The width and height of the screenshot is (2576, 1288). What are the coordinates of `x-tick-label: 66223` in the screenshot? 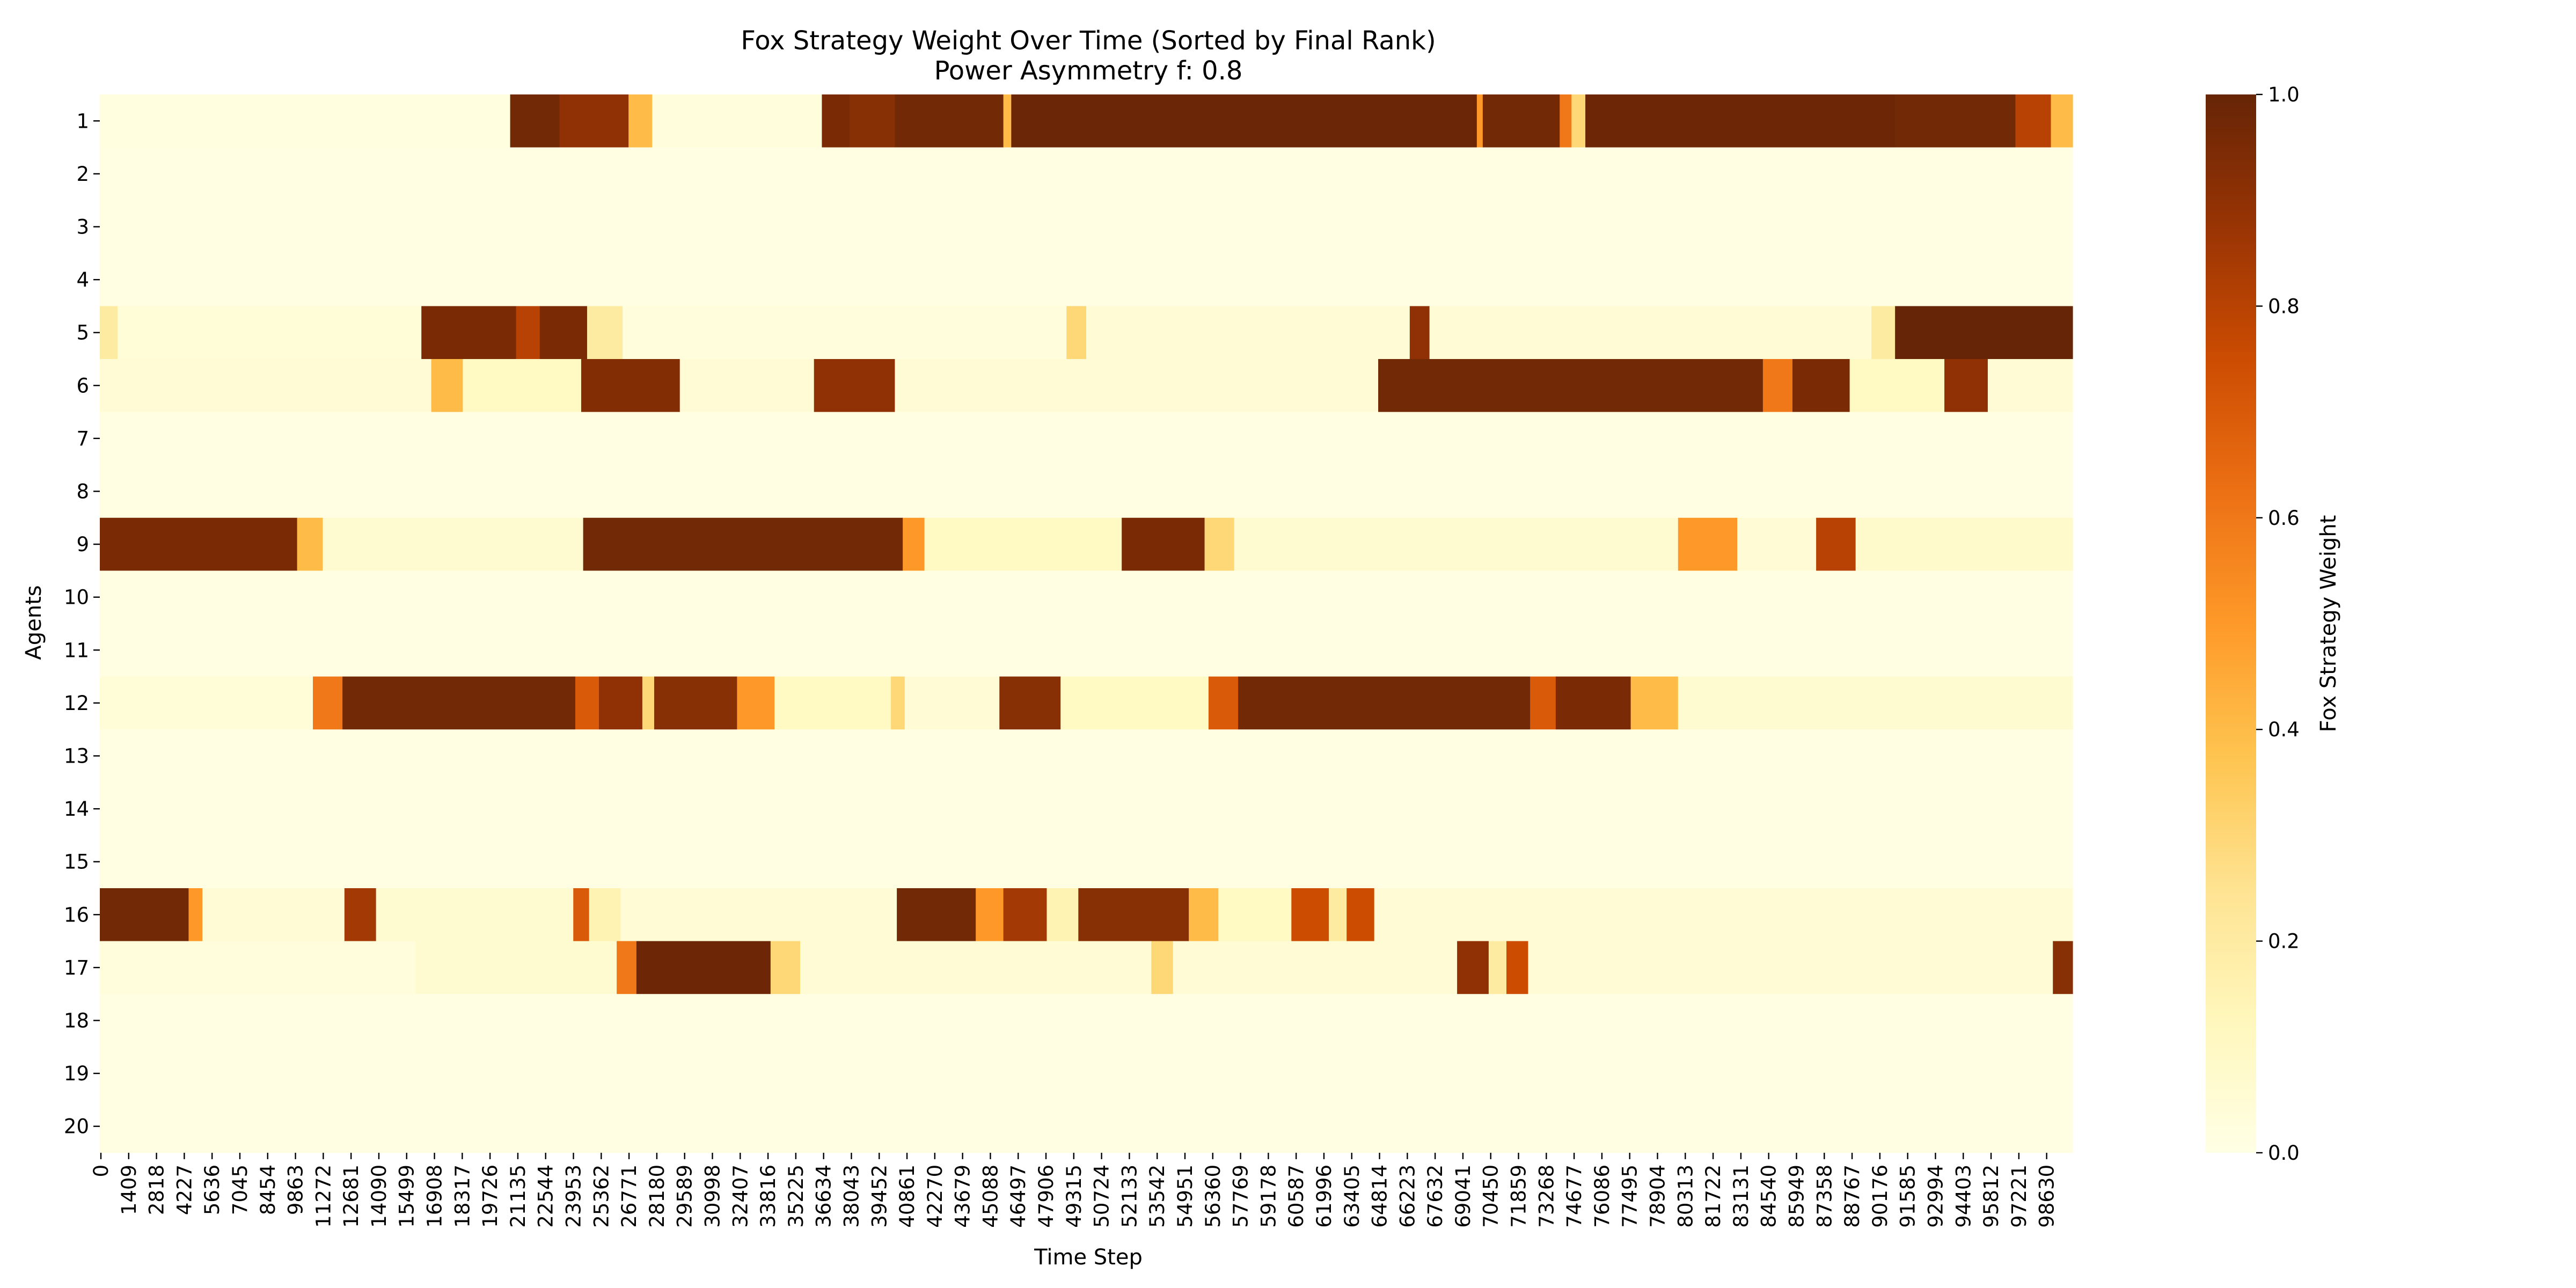 It's located at (1407, 1196).